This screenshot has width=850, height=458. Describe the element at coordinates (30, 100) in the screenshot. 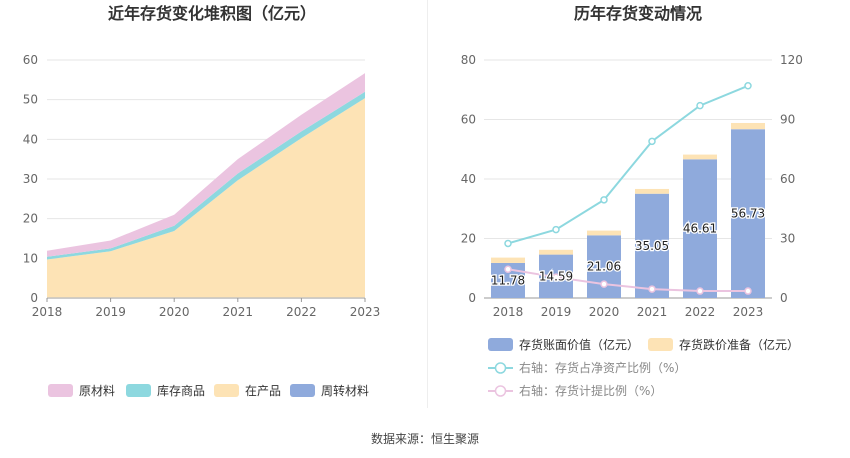

I see `left-y-tick-label: 50` at that location.